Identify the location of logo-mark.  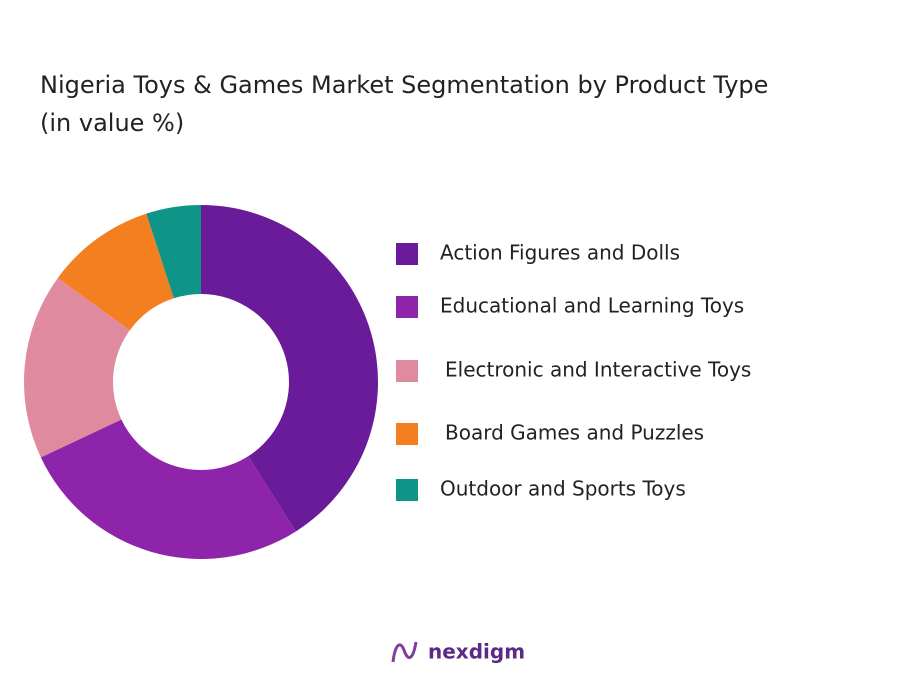
(404, 652).